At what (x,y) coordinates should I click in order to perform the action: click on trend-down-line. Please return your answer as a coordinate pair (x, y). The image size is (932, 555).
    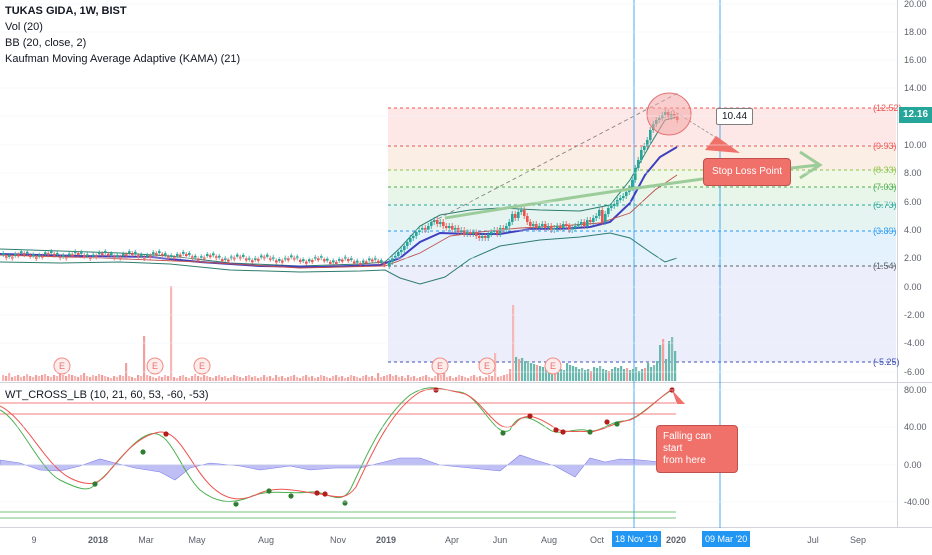
    Looking at the image, I should click on (696, 125).